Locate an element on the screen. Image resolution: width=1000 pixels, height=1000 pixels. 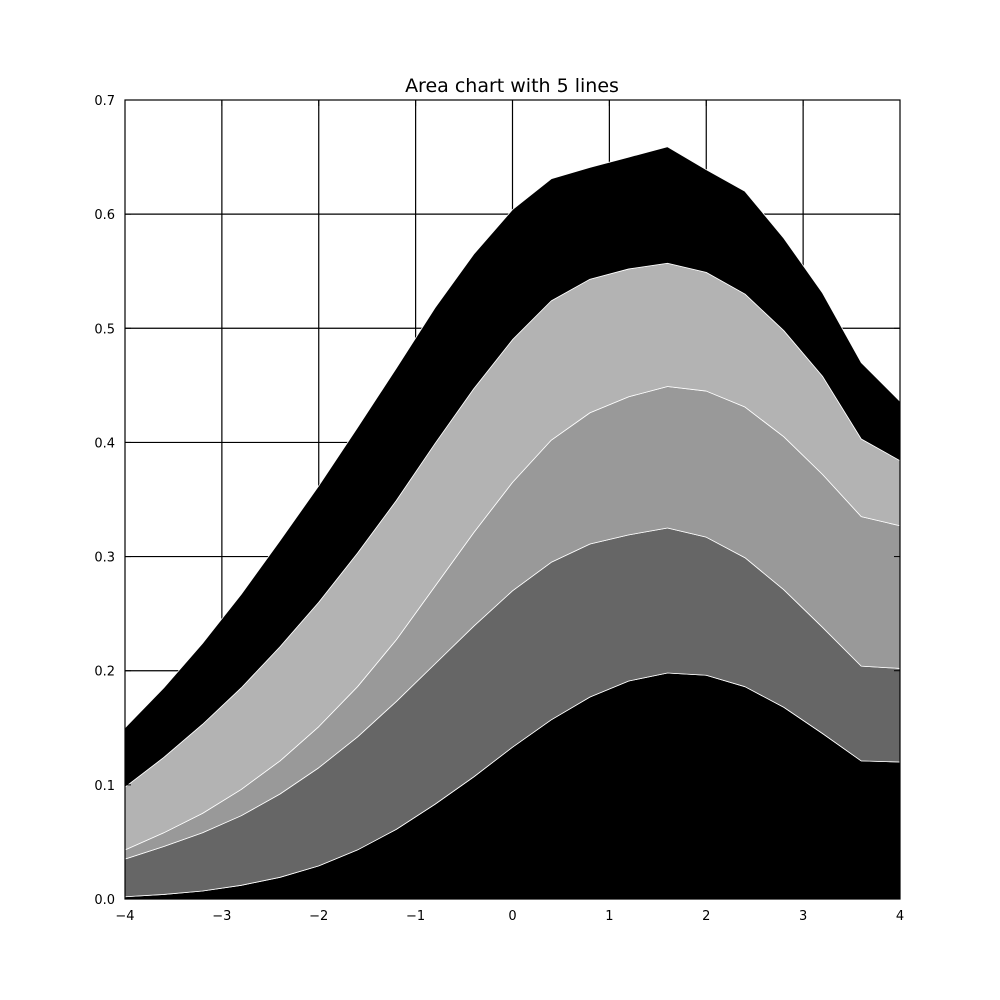
x-tick-label: −2 is located at coordinates (318, 916).